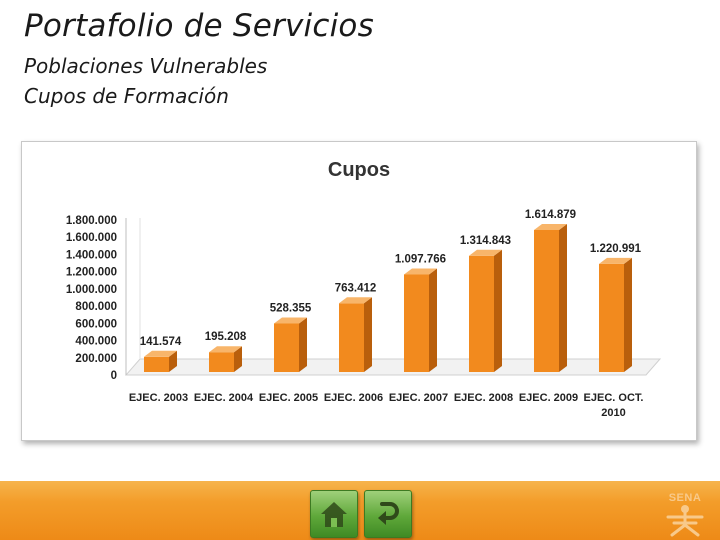  What do you see at coordinates (288, 398) in the screenshot?
I see `x-tick-label: EJEC. 2005` at bounding box center [288, 398].